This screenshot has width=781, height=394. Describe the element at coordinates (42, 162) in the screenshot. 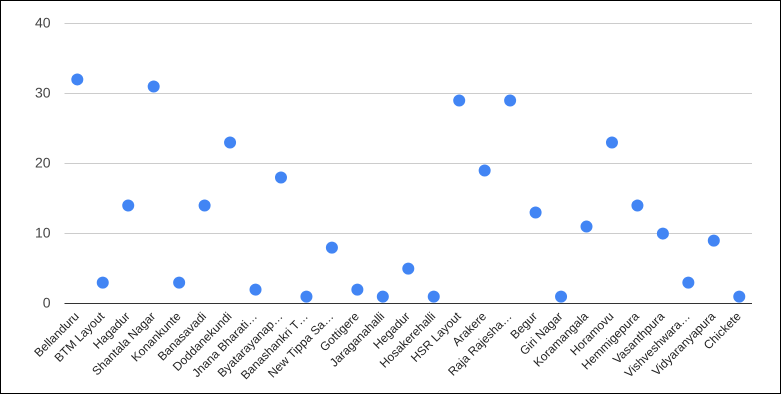

I see `y-tick-label: 20` at that location.